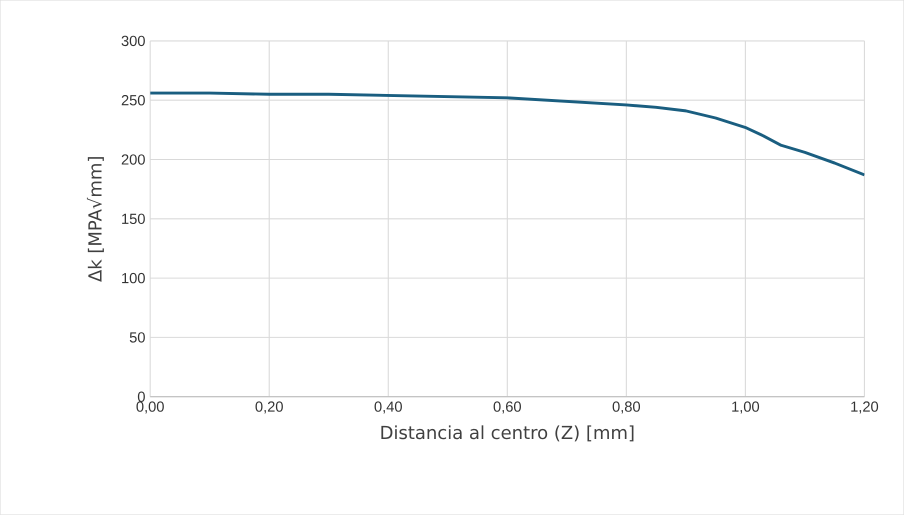  I want to click on x-tick-label: 0,60, so click(507, 407).